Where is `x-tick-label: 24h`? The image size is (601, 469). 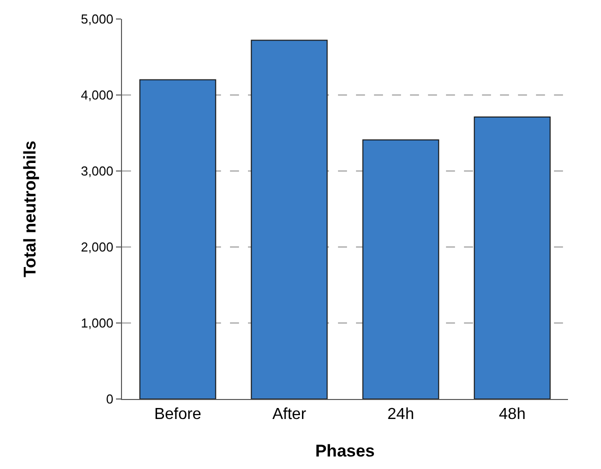 x-tick-label: 24h is located at coordinates (400, 415).